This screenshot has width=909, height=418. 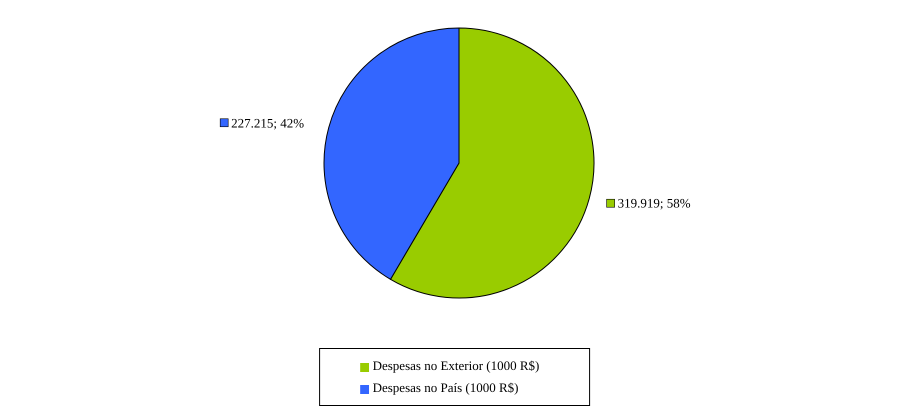 What do you see at coordinates (445, 387) in the screenshot?
I see `legend-label: Despesas no País (1000 R$)` at bounding box center [445, 387].